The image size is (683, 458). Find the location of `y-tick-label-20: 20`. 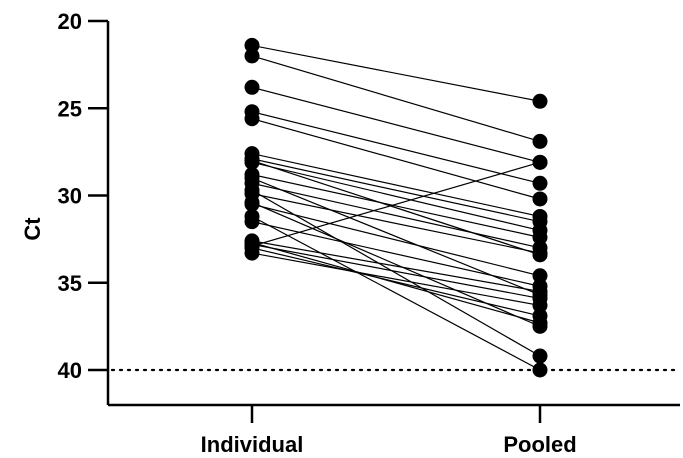

y-tick-label-20: 20 is located at coordinates (70, 21).